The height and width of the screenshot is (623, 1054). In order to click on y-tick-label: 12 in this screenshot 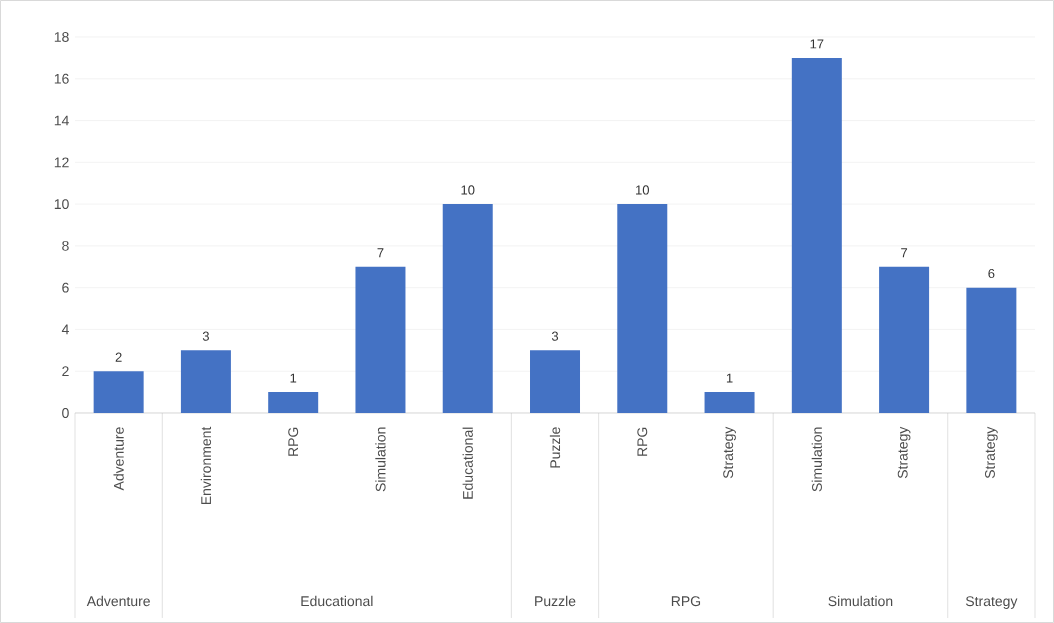, I will do `click(61, 162)`.